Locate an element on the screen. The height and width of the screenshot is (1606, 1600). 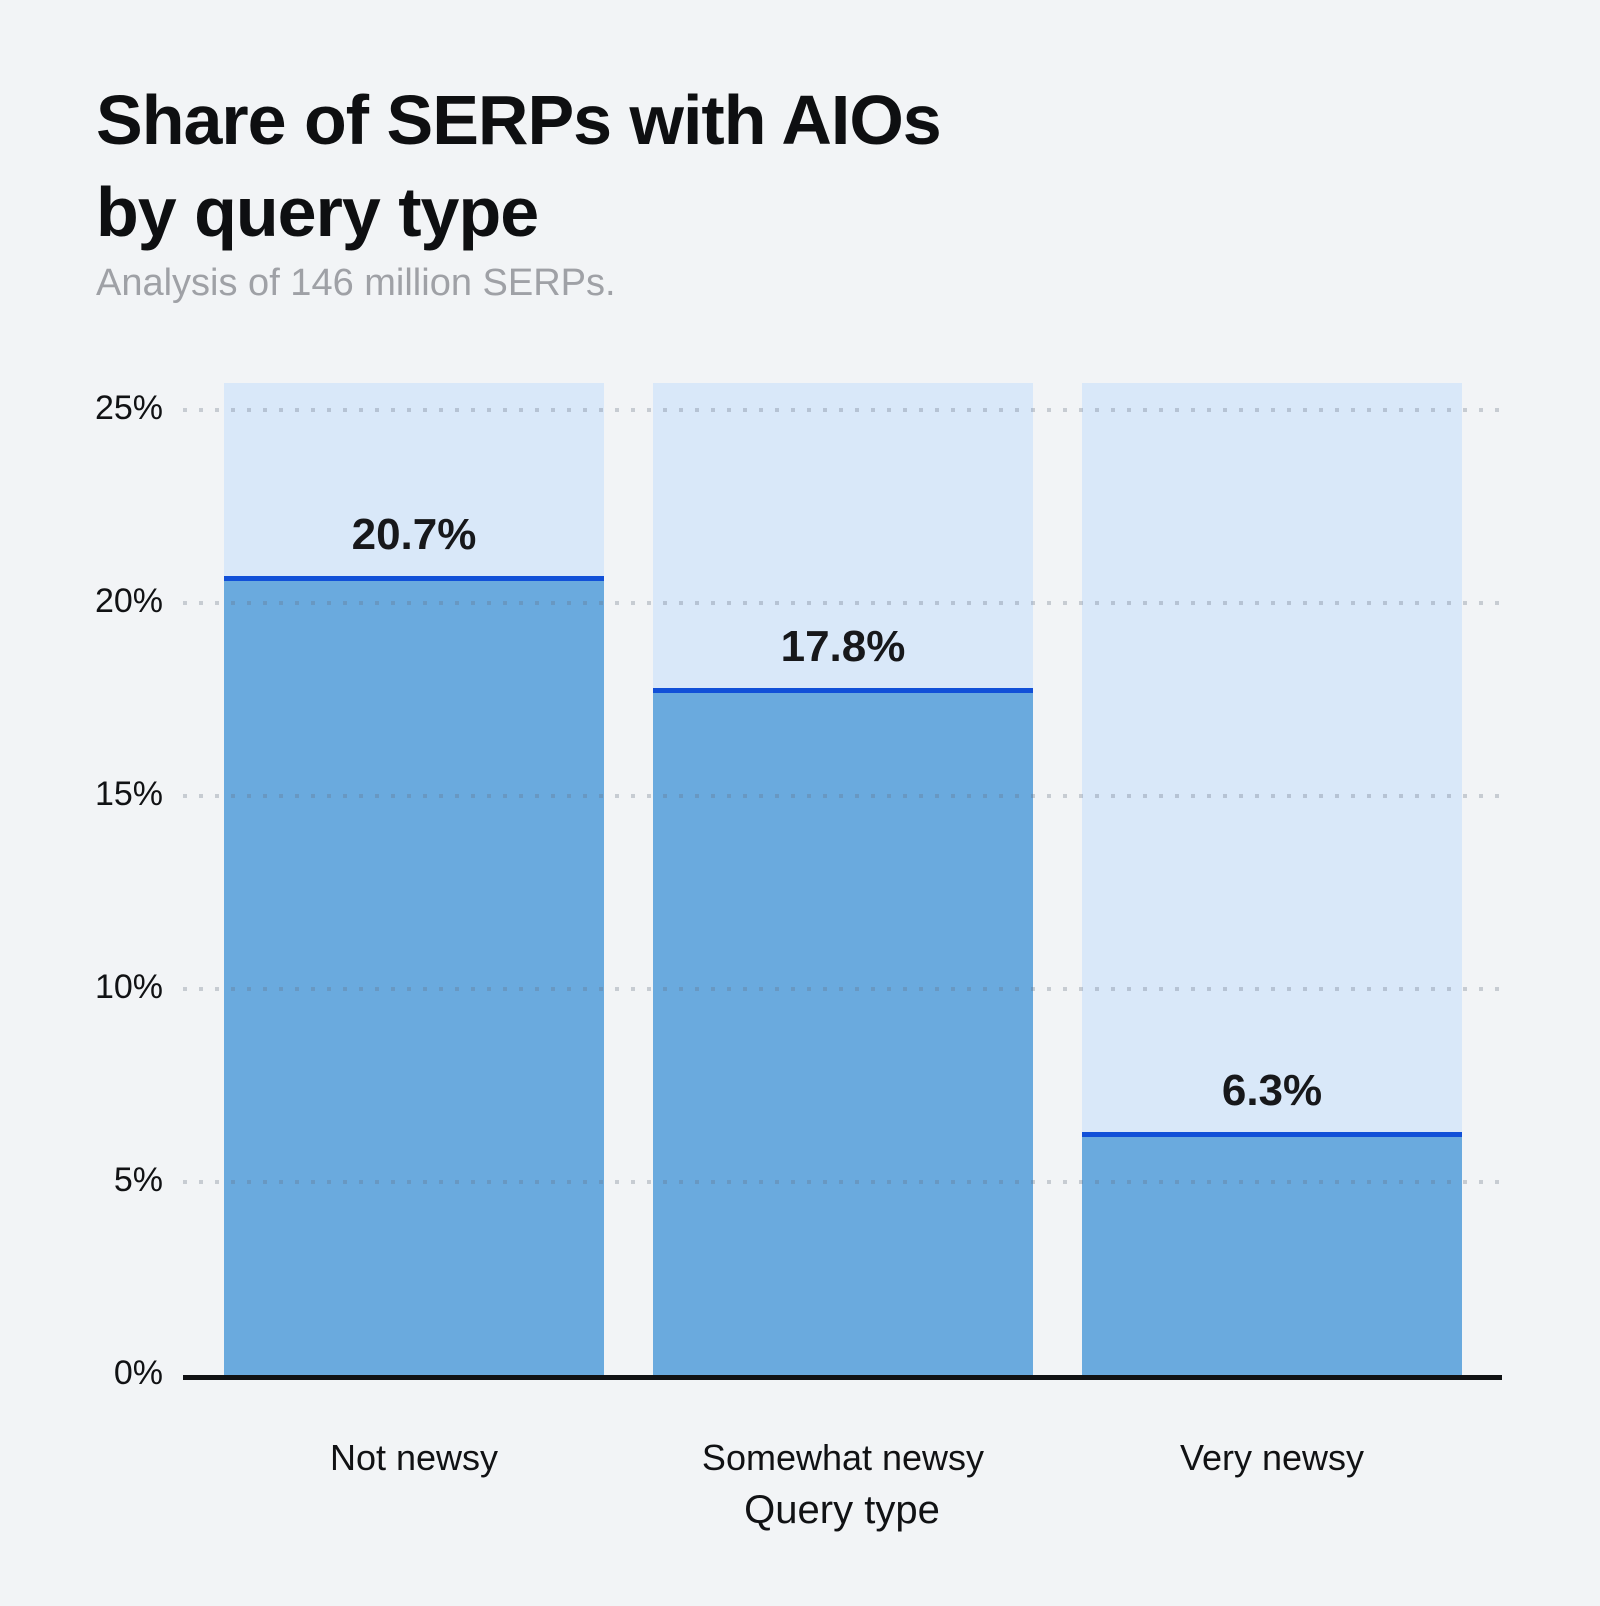
bar-column-very-newsy: 6.3% is located at coordinates (1272, 879).